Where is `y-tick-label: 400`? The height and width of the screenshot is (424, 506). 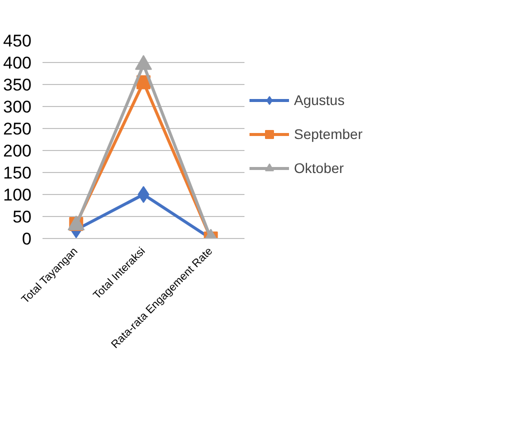 y-tick-label: 400 is located at coordinates (17, 63).